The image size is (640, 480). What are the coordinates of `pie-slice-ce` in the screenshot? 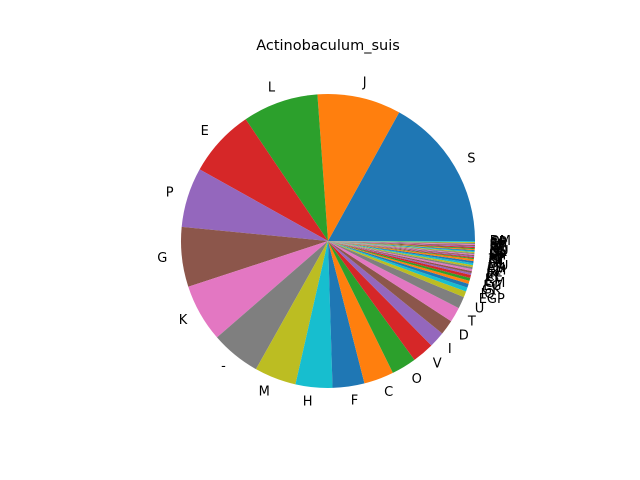 It's located at (400, 258).